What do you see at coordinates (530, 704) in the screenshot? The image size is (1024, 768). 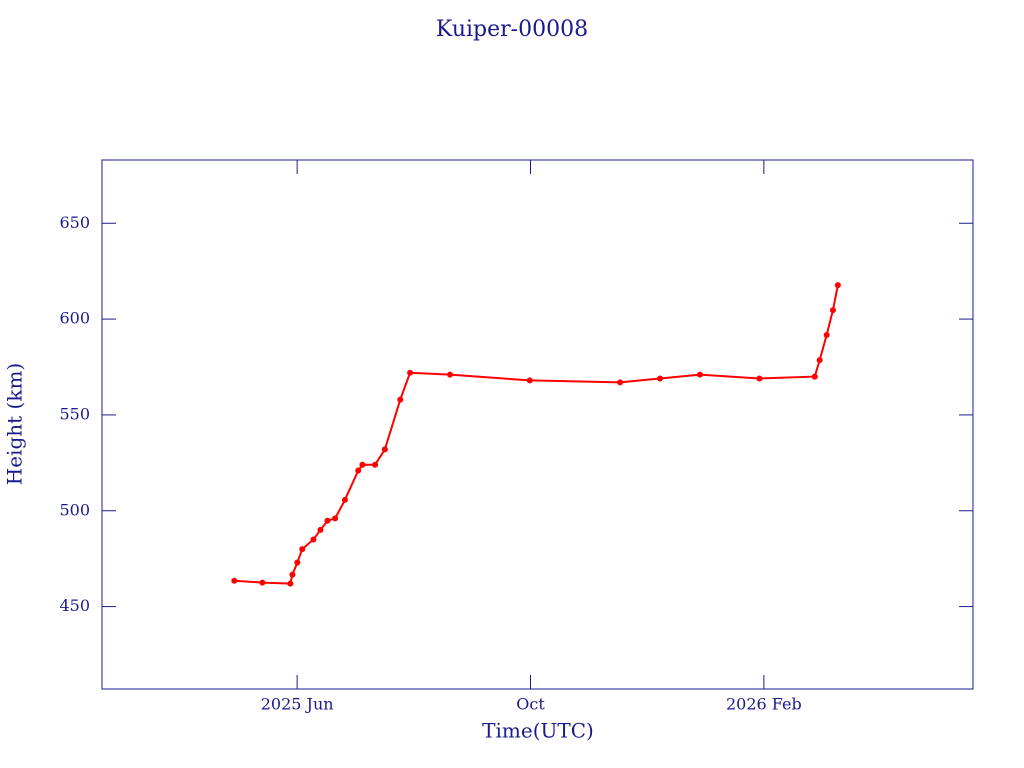 I see `x-tick-label: Oct` at bounding box center [530, 704].